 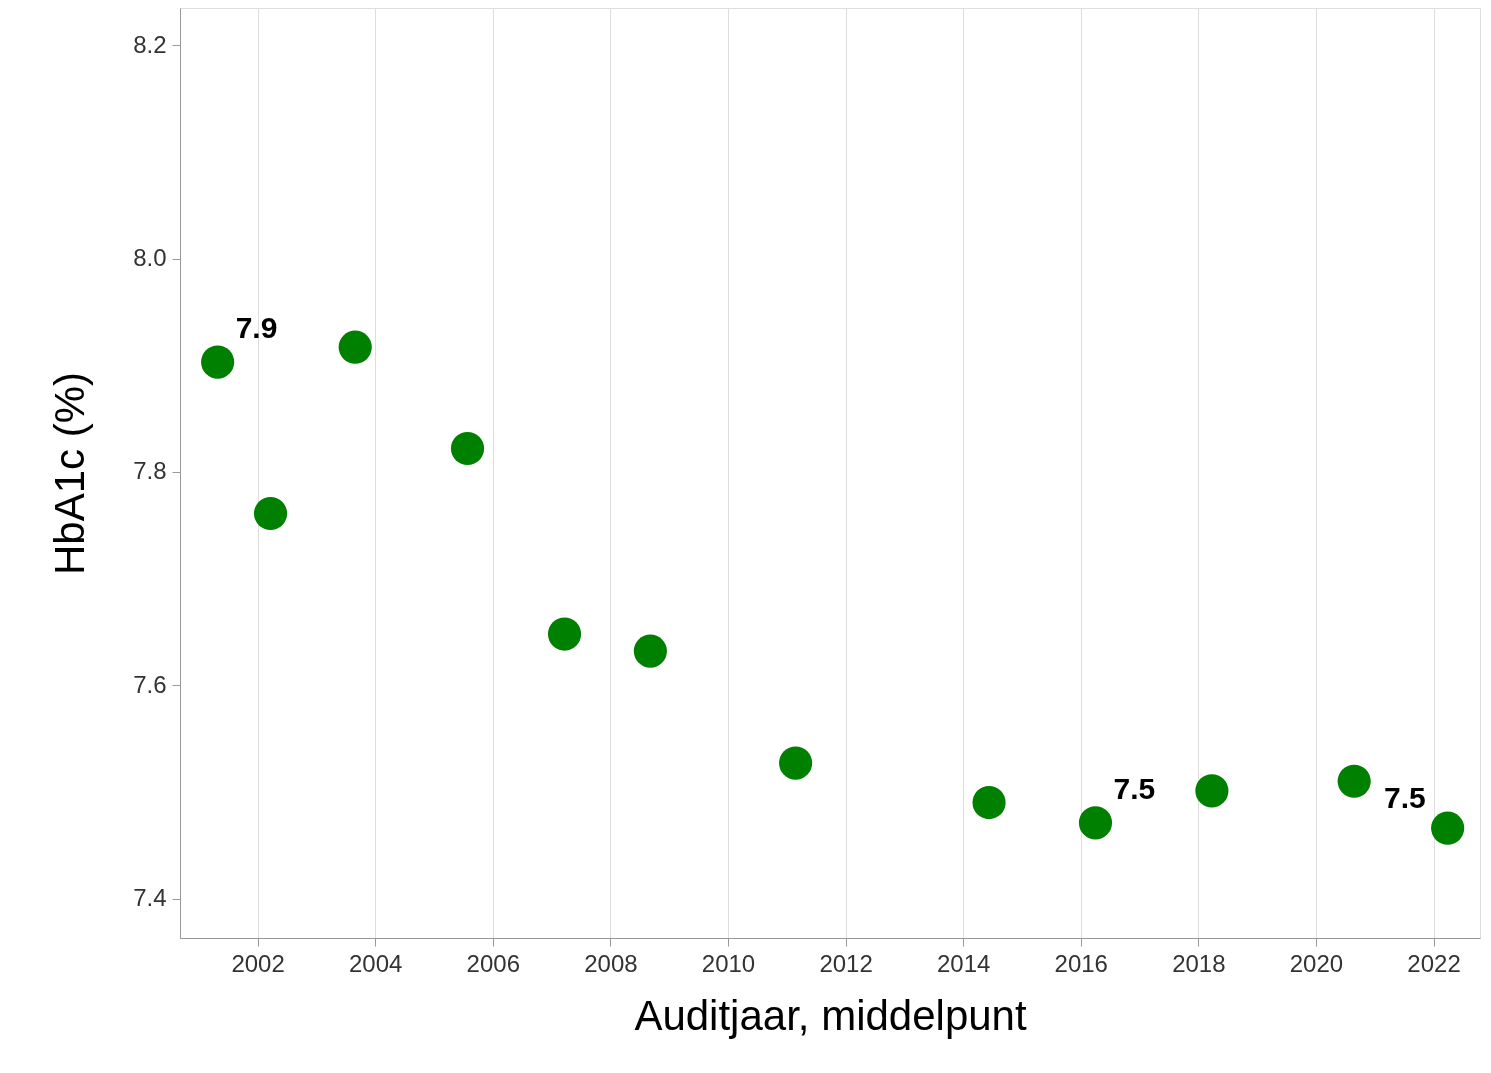 What do you see at coordinates (611, 963) in the screenshot?
I see `x-tick-label: 2008` at bounding box center [611, 963].